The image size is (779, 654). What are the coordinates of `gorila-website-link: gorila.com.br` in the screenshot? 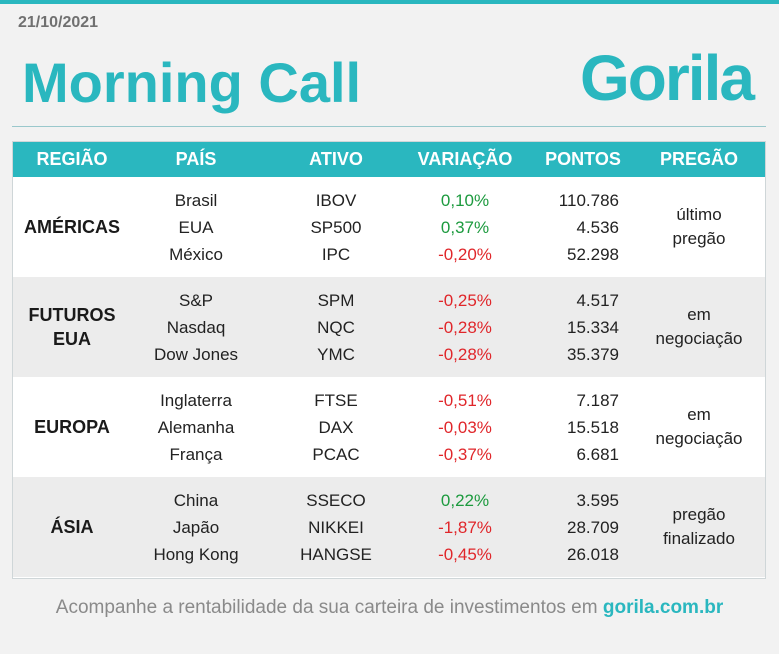 It's located at (663, 607).